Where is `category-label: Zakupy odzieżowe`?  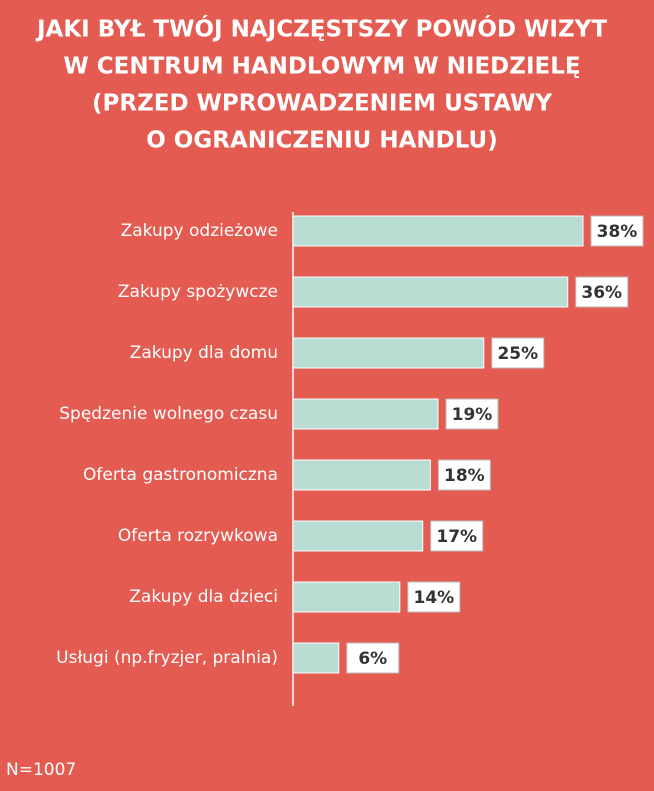
category-label: Zakupy odzieżowe is located at coordinates (199, 231).